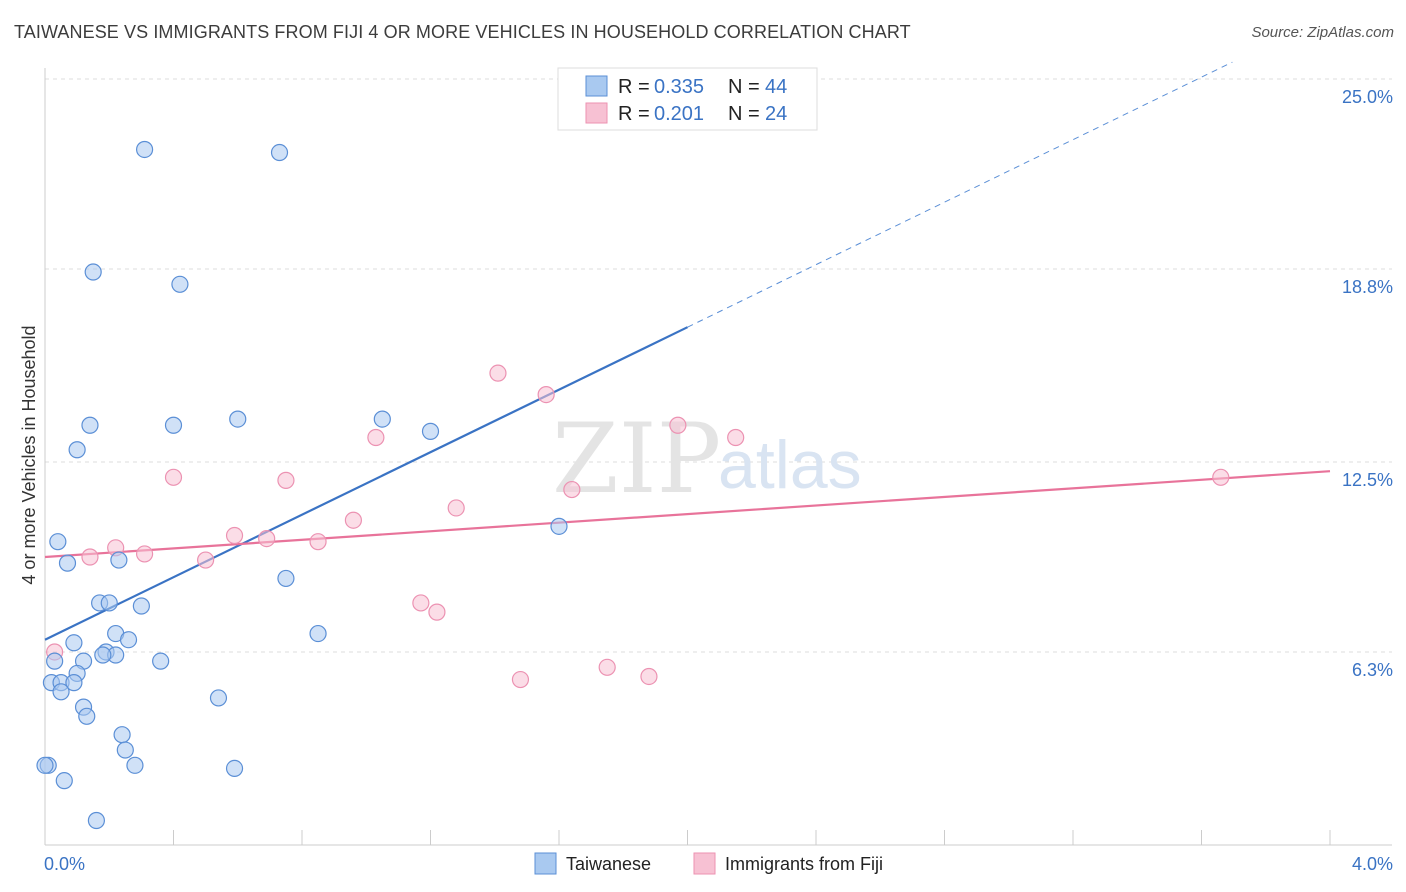  I want to click on y-tick-label-2: 18.8%, so click(1367, 287).